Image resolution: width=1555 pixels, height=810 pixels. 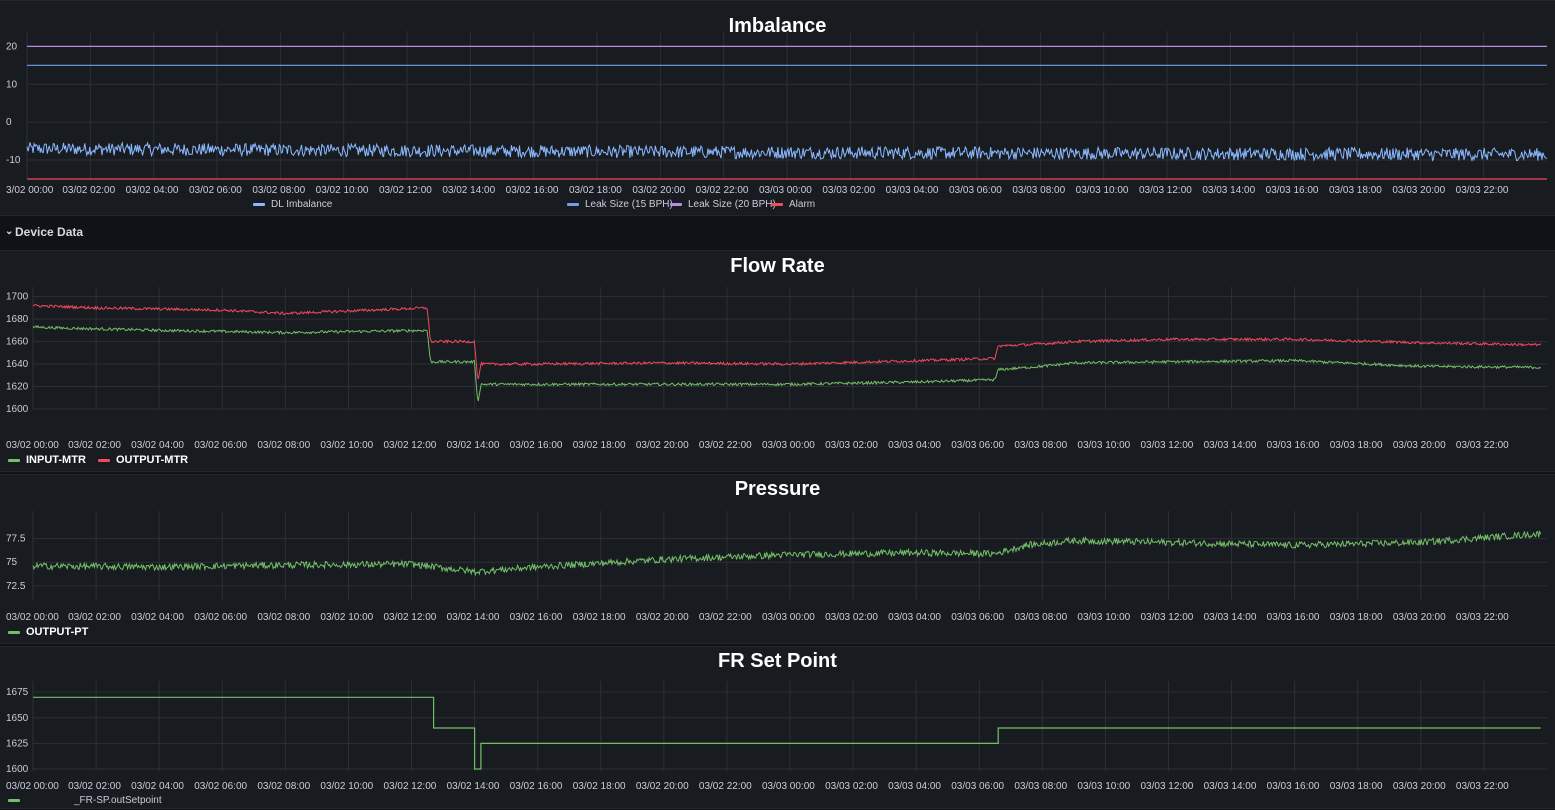 What do you see at coordinates (85, 800) in the screenshot?
I see `legend-item-fr-sp: _FR-SP.outSetpoint` at bounding box center [85, 800].